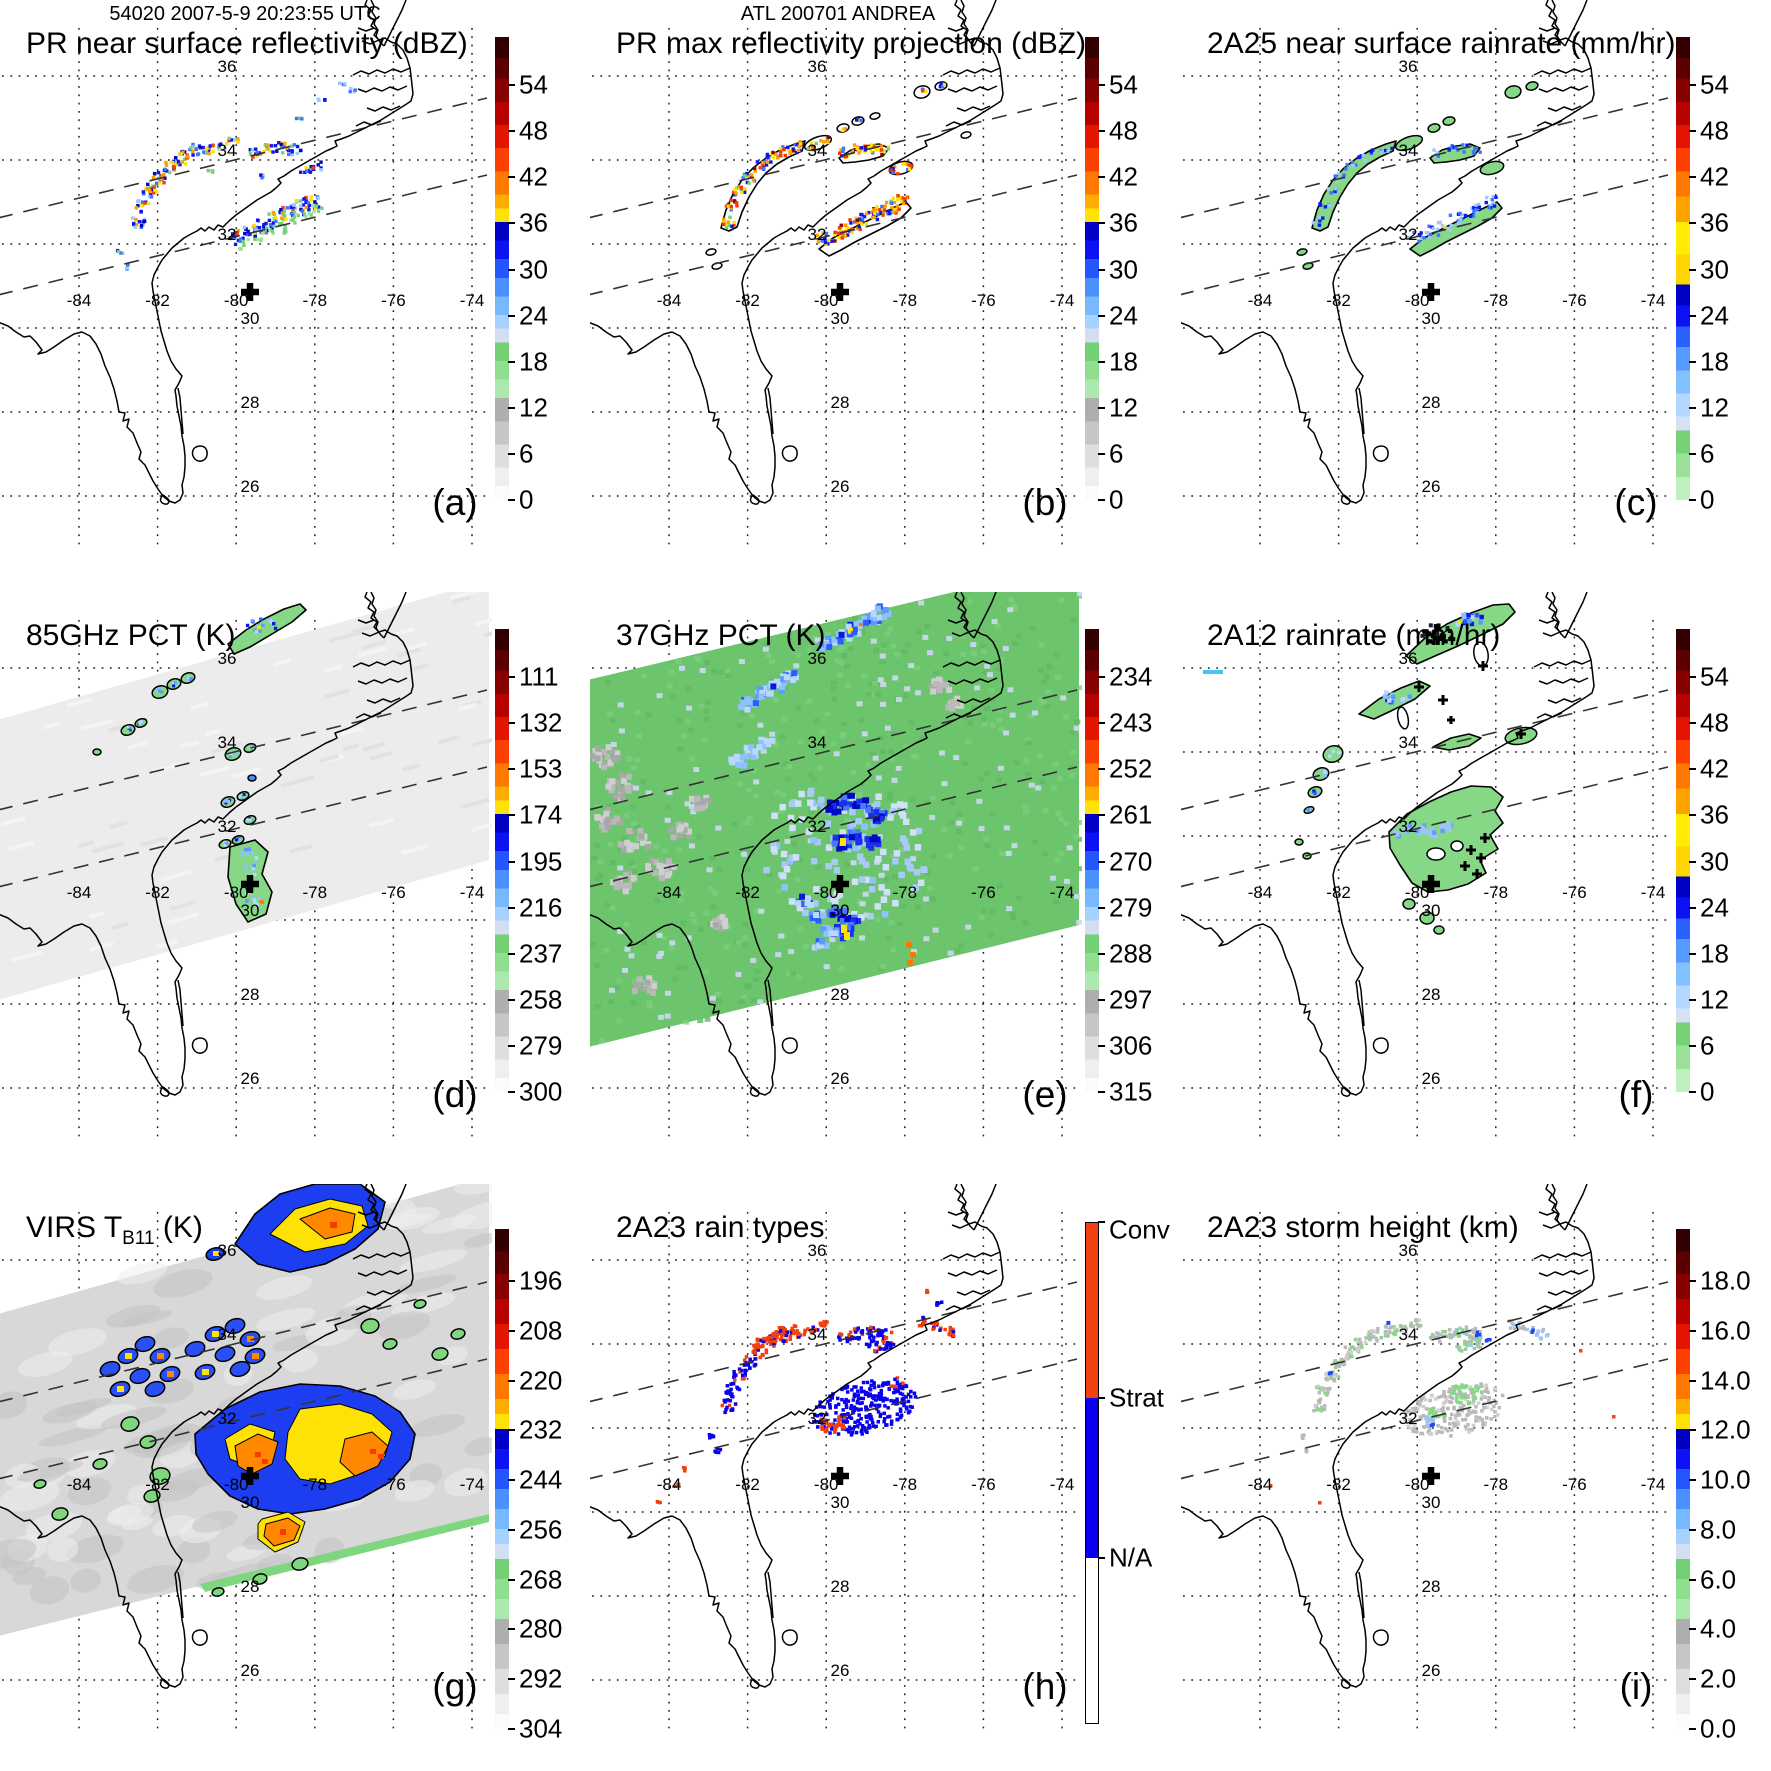 Image resolution: width=1771 pixels, height=1771 pixels. I want to click on colorbar-f, so click(1683, 860).